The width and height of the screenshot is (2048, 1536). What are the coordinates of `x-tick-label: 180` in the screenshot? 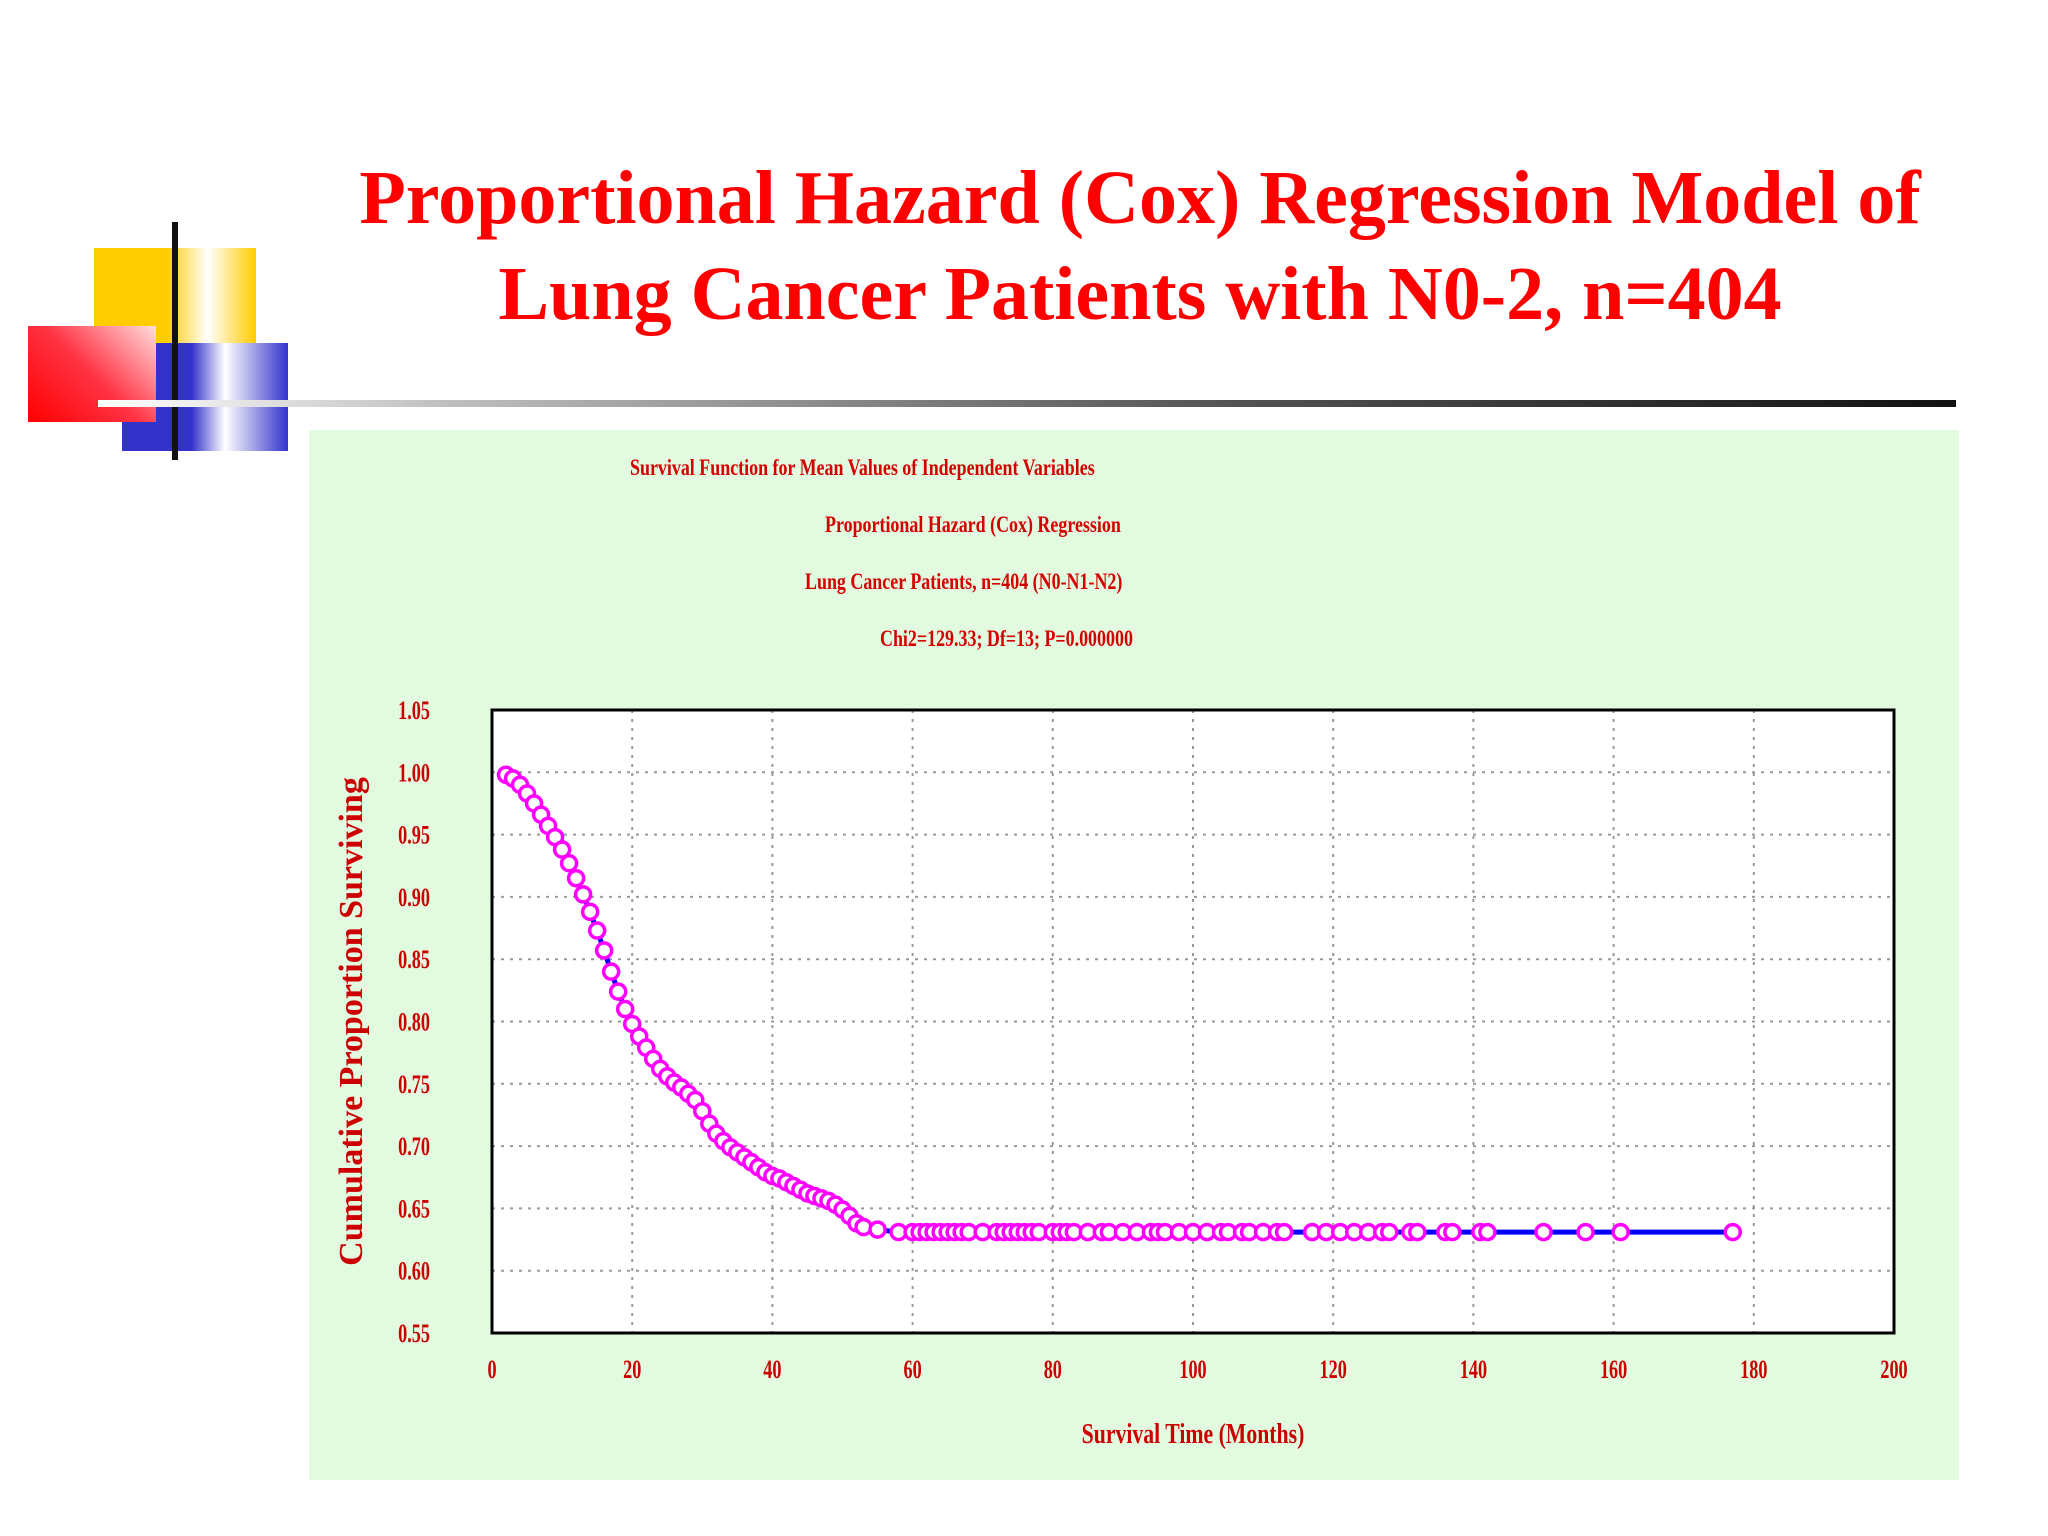 It's located at (1753, 1369).